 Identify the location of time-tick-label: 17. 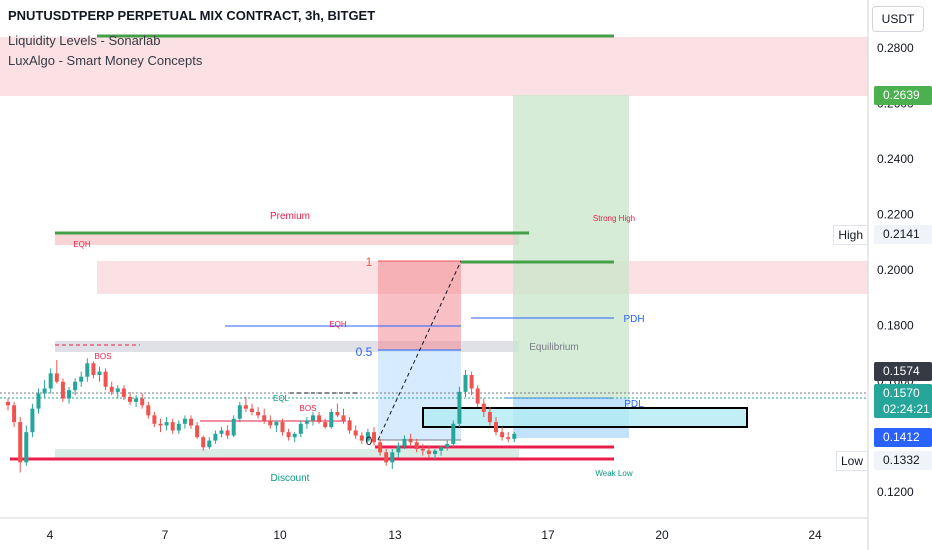
(548, 535).